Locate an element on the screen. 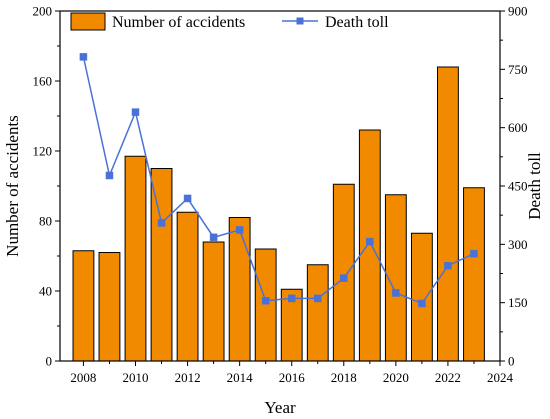 Image resolution: width=550 pixels, height=419 pixels. y-tick-label-200: 200 is located at coordinates (43, 11).